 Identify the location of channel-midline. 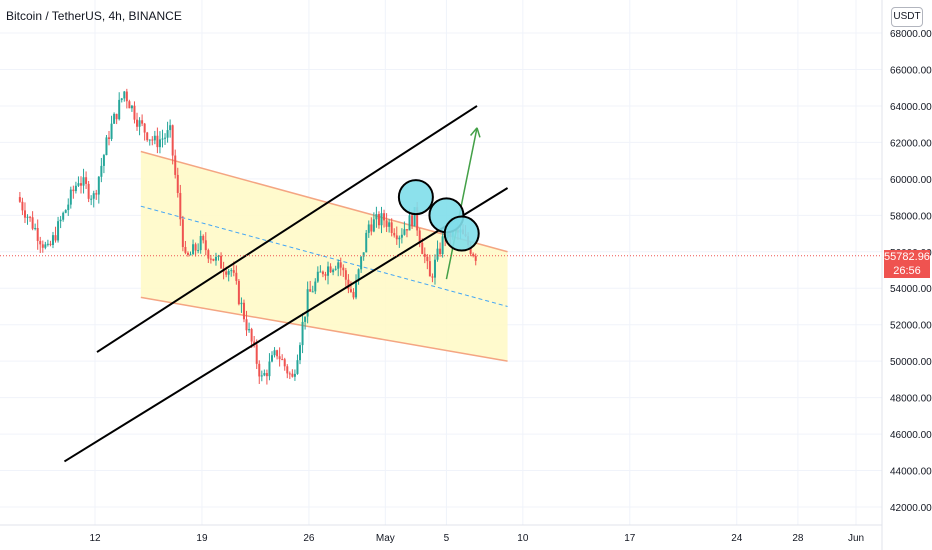
(324, 256).